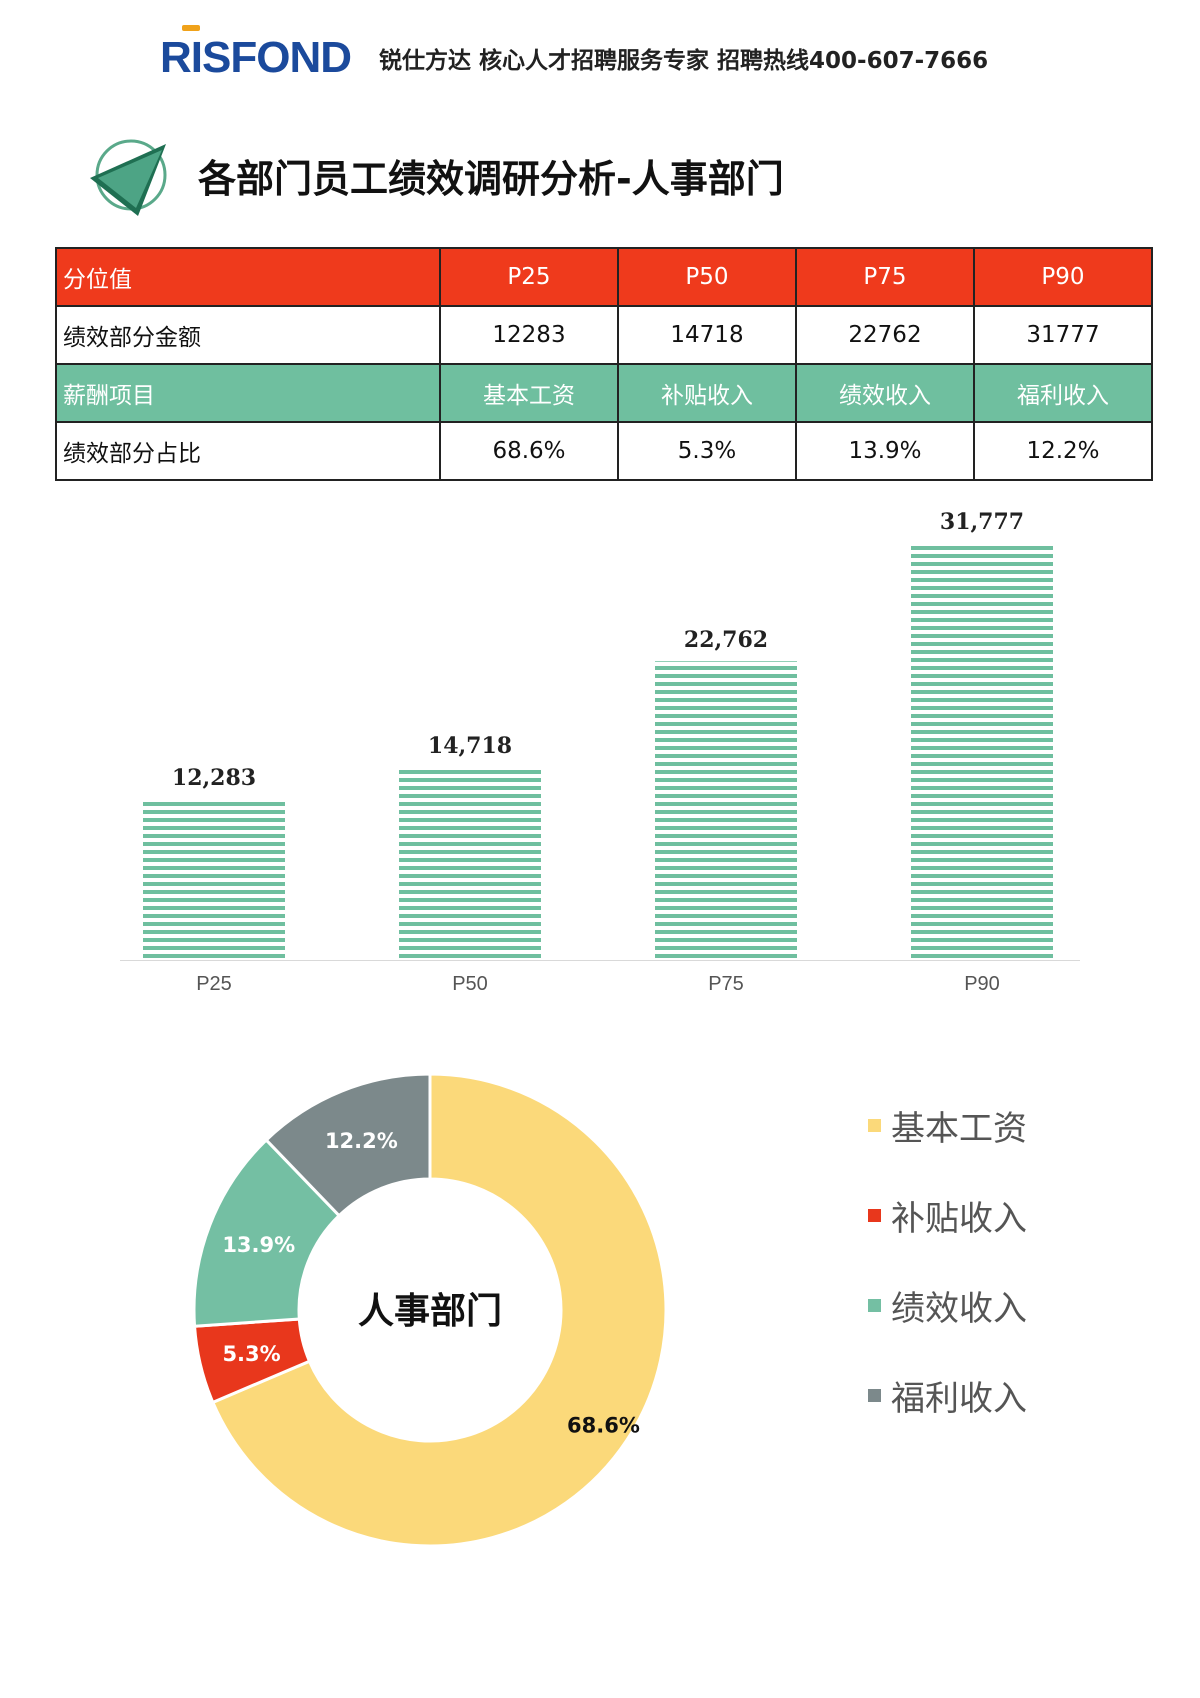 This screenshot has width=1200, height=1698. What do you see at coordinates (707, 393) in the screenshot?
I see `table-cell: 补贴收入` at bounding box center [707, 393].